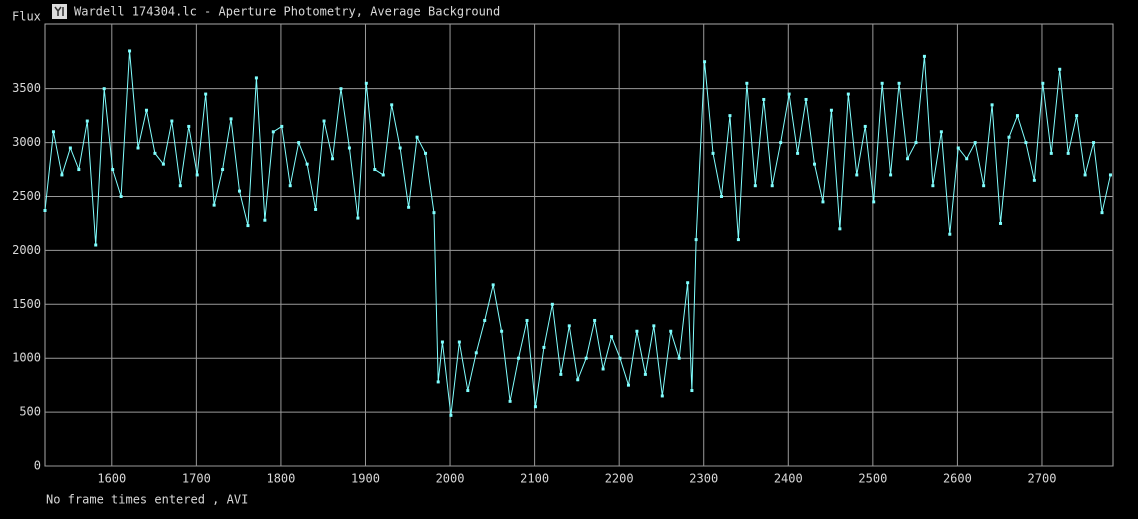 This screenshot has width=1138, height=519. Describe the element at coordinates (26, 17) in the screenshot. I see `y-axis-label: Flux` at that location.